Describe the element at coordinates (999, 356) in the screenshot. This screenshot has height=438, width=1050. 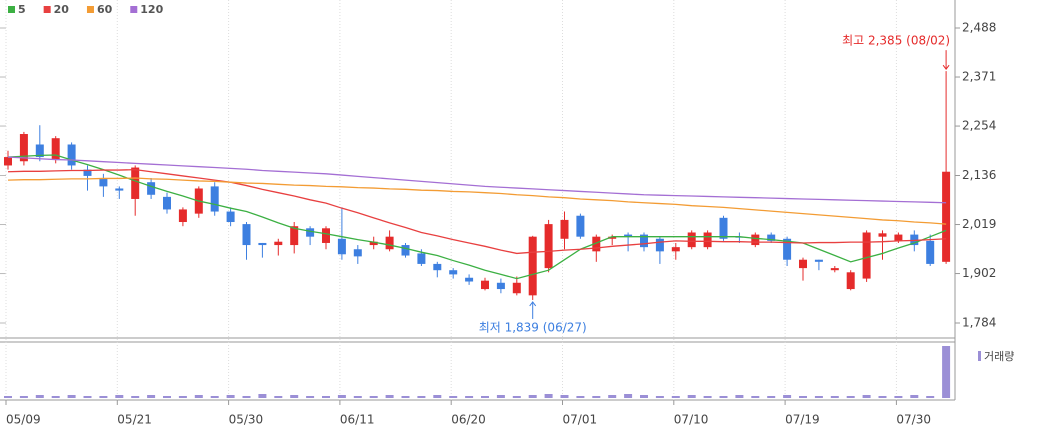
I see `volume-legend-label: 거래량` at that location.